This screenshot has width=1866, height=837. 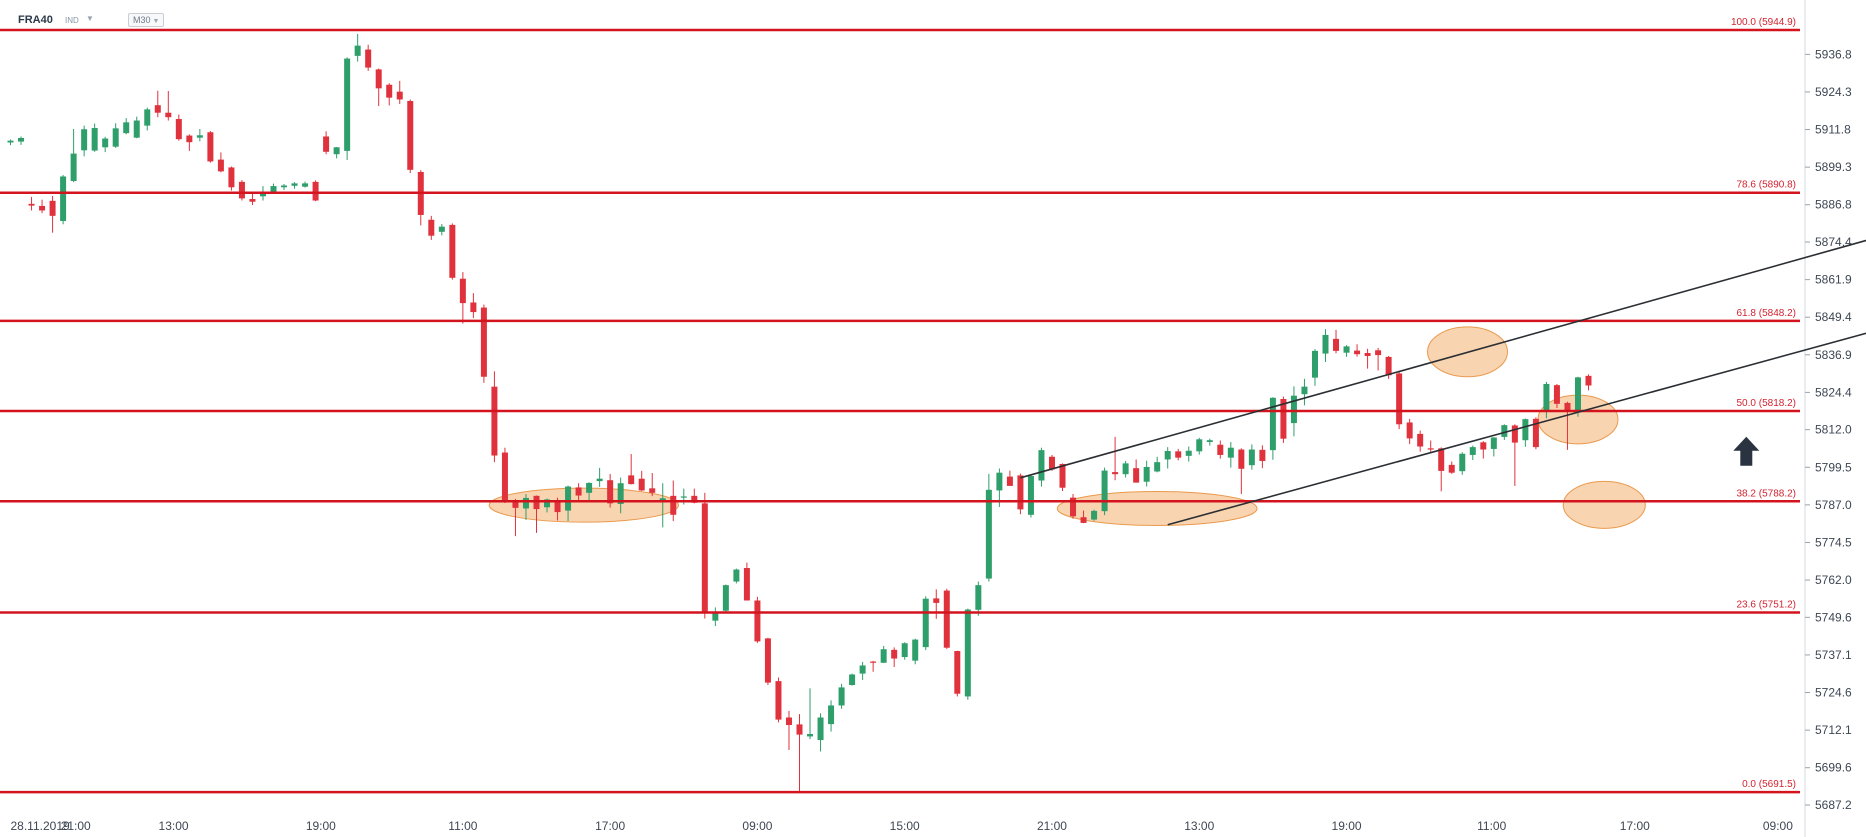 I want to click on symbol-dropdown-icon: ▼, so click(x=90, y=18).